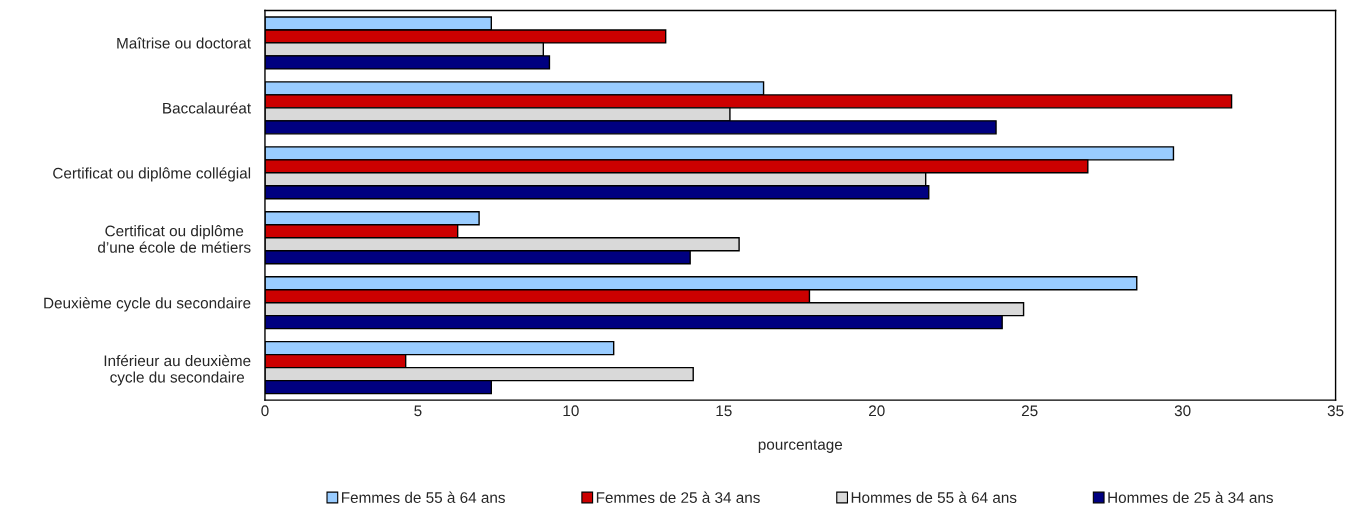 The width and height of the screenshot is (1345, 523). I want to click on x-tick-label: 25, so click(1029, 411).